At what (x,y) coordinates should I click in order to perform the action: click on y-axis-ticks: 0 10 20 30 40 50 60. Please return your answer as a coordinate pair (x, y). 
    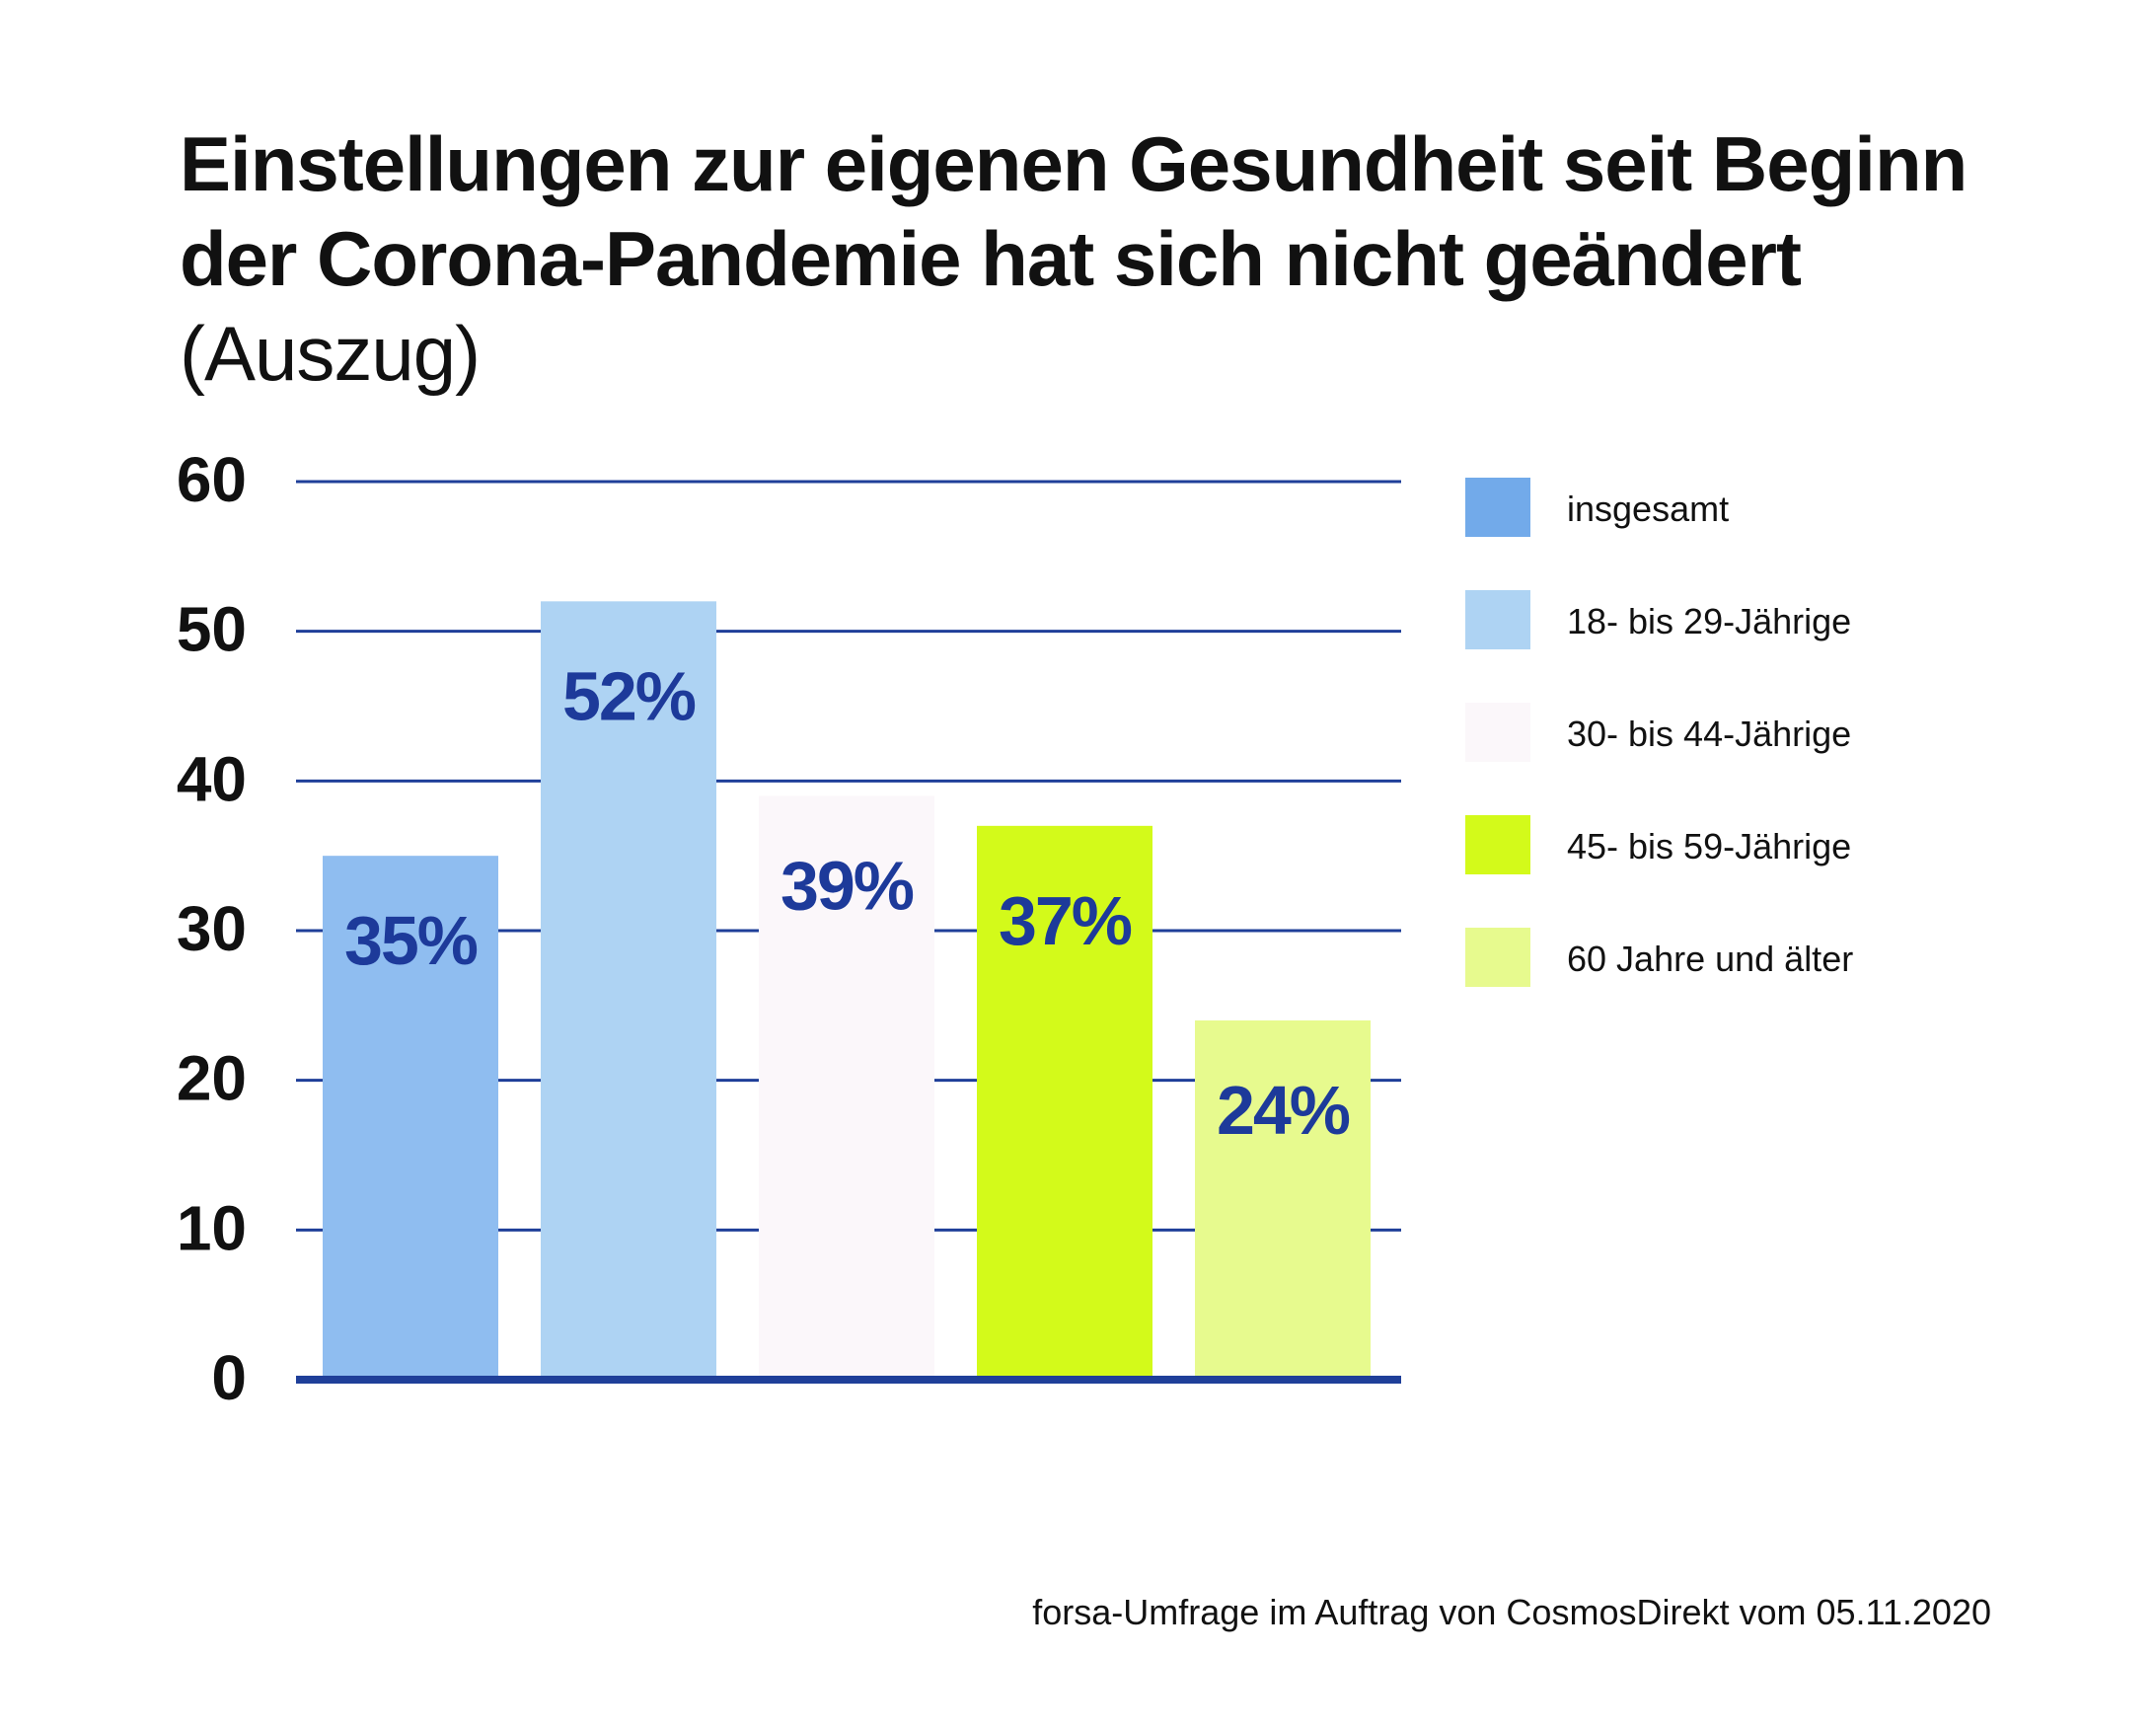
    Looking at the image, I should click on (212, 928).